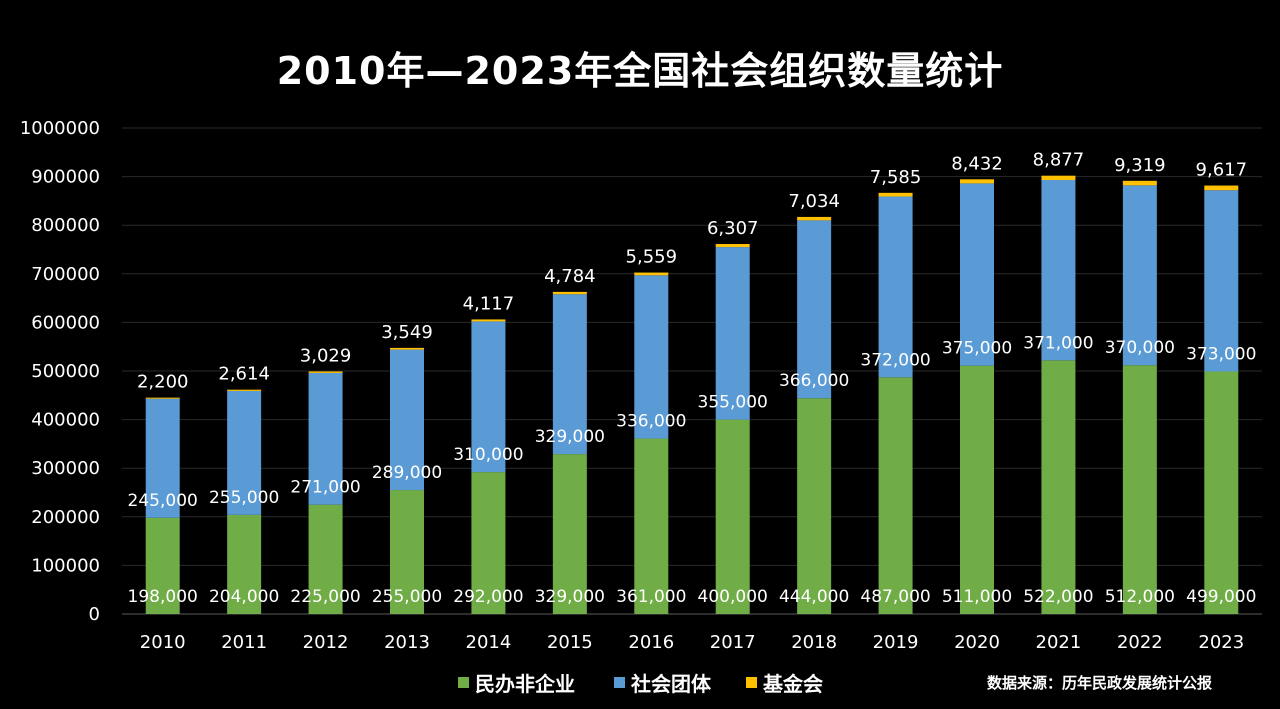 The image size is (1280, 709). Describe the element at coordinates (489, 642) in the screenshot. I see `x-tick-label: 2014` at that location.